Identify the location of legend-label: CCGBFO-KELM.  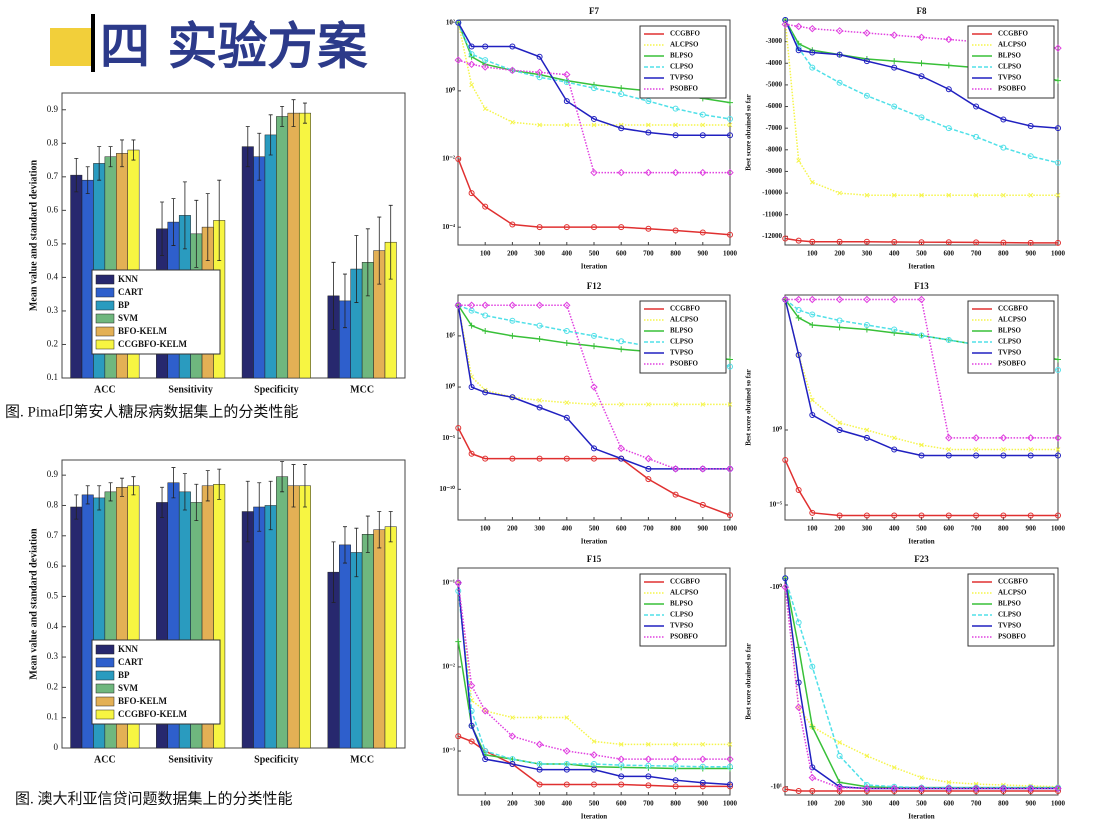
(153, 714).